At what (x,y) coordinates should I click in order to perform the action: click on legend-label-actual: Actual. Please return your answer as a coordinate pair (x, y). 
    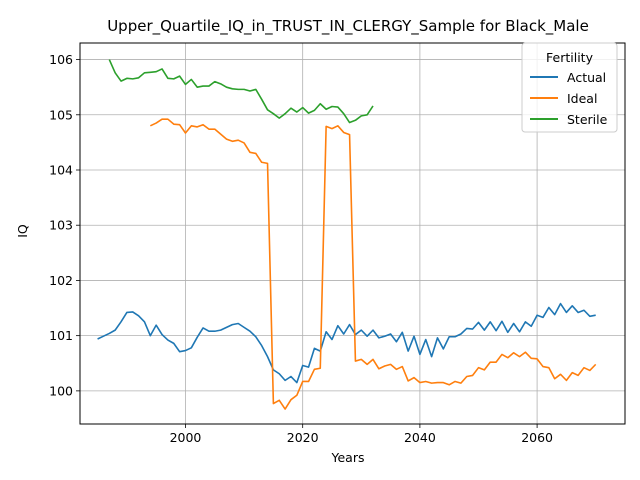
    Looking at the image, I should click on (586, 77).